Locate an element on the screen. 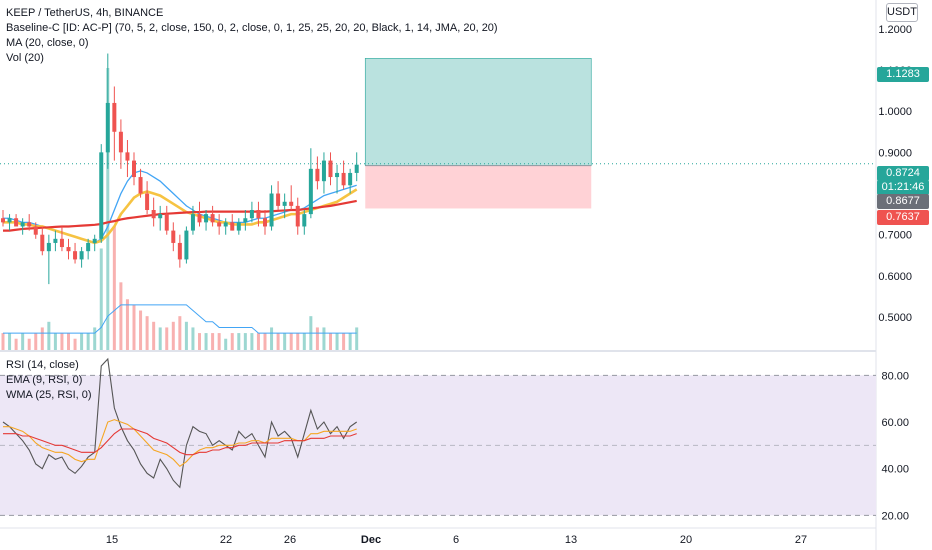 The image size is (932, 550). rsi-tick-label: 80.00 is located at coordinates (895, 376).